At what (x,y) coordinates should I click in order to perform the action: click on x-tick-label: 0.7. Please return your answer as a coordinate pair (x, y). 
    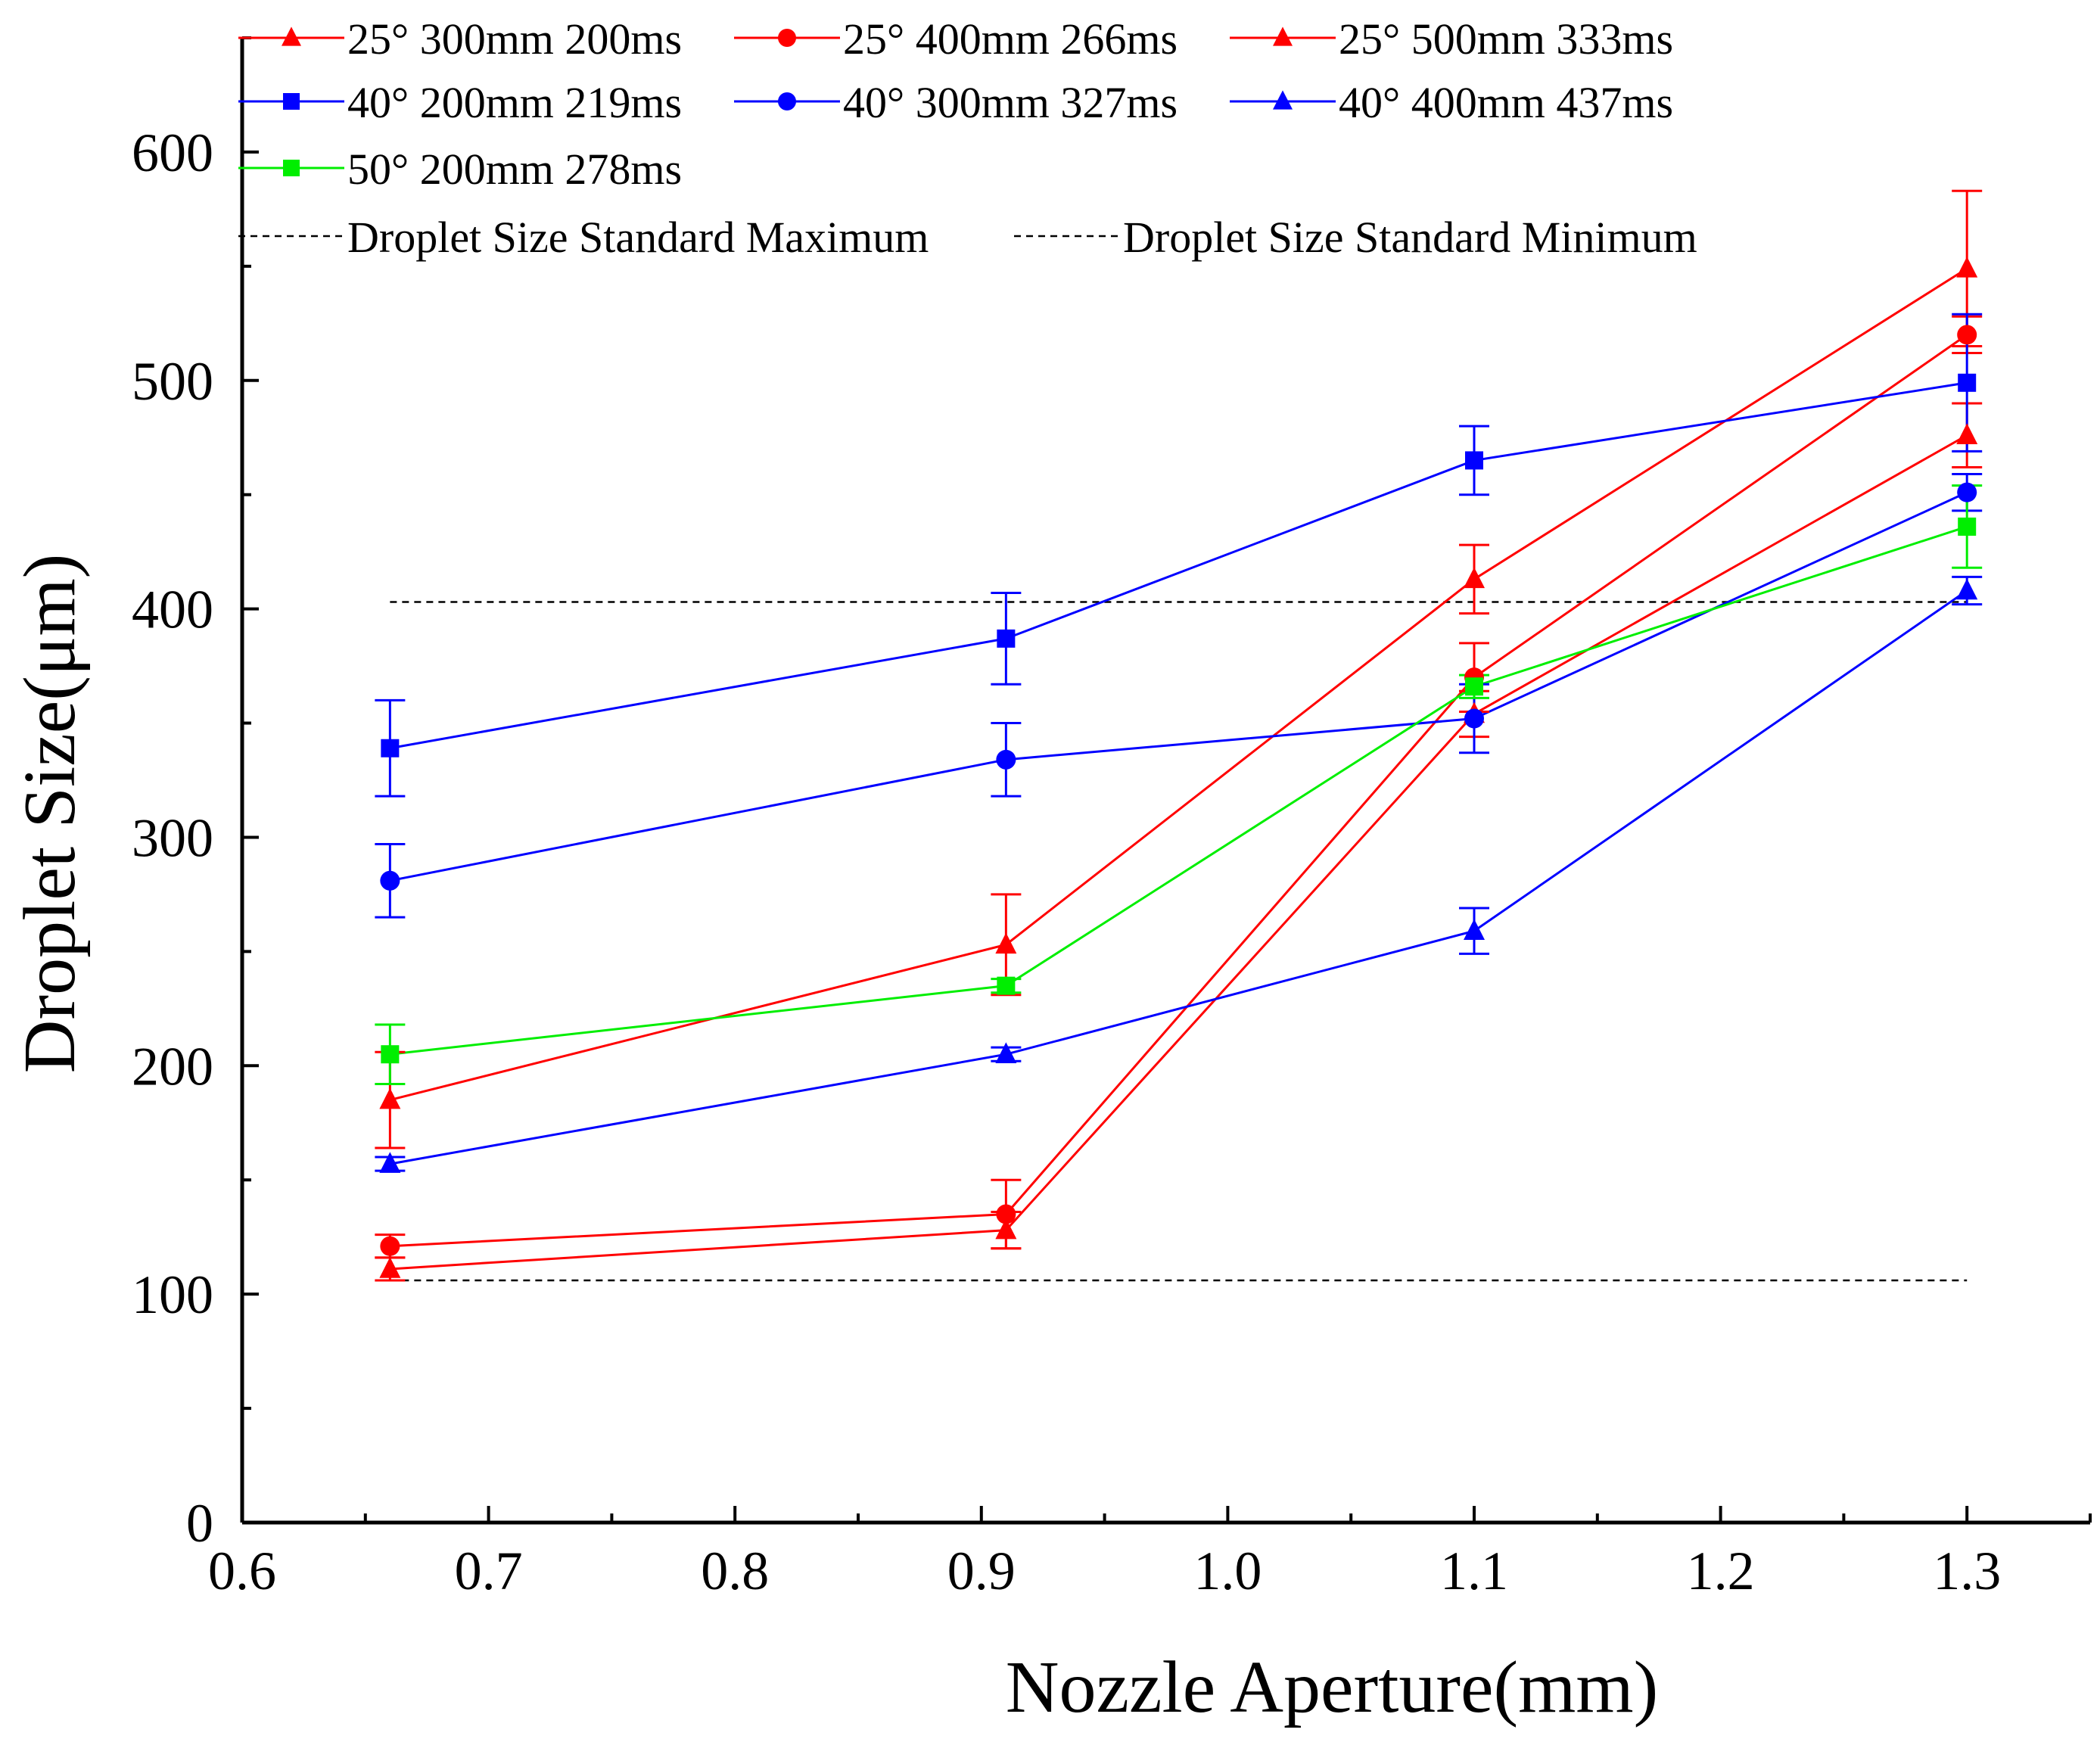
    Looking at the image, I should click on (489, 1571).